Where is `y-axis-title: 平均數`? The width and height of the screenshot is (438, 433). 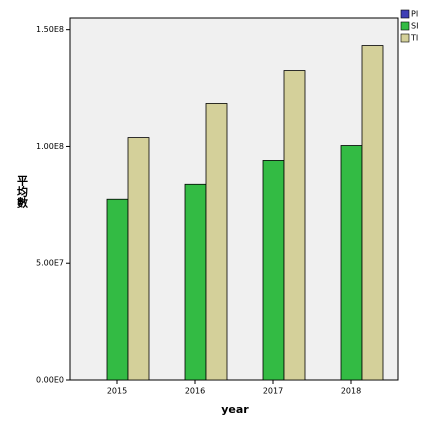
y-axis-title: 平均數 is located at coordinates (22, 192).